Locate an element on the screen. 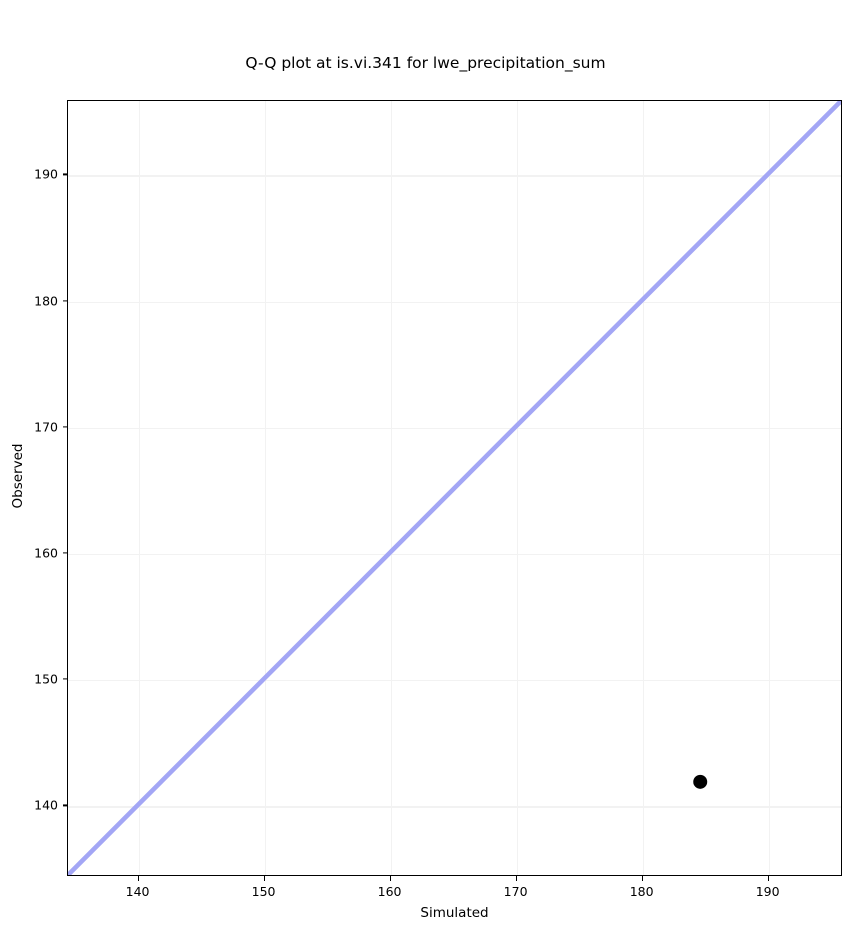 This screenshot has height=934, width=851. data-point is located at coordinates (700, 781).